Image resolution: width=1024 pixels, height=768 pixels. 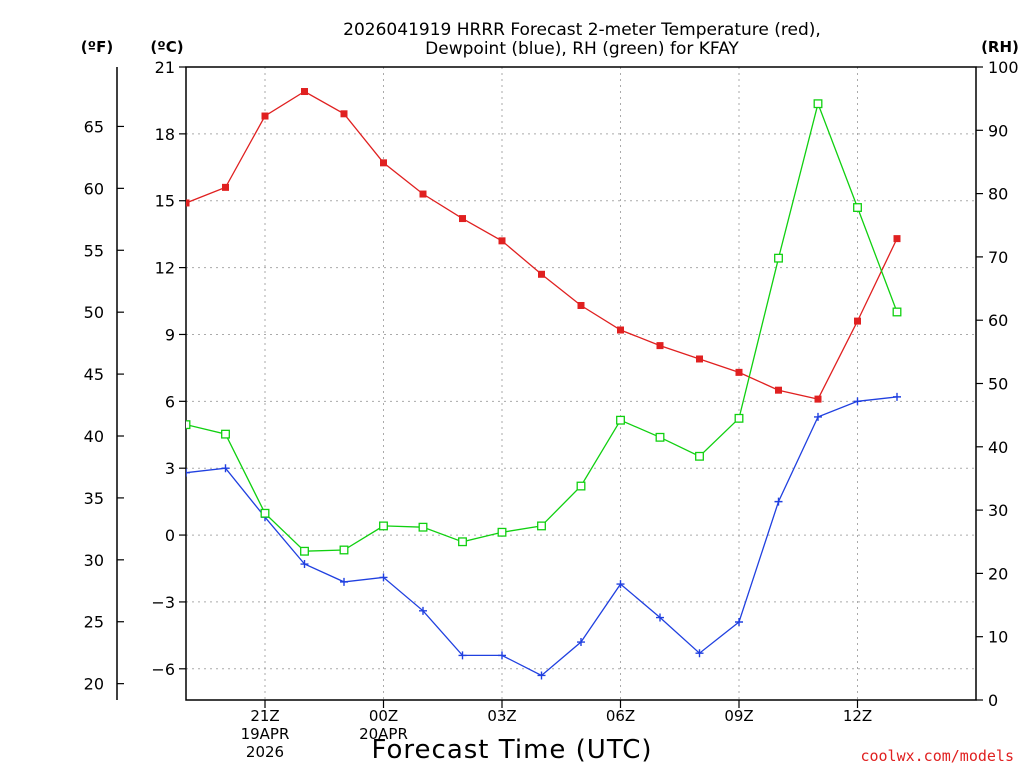 What do you see at coordinates (94, 436) in the screenshot?
I see `fahrenheit-tick-label: 40` at bounding box center [94, 436].